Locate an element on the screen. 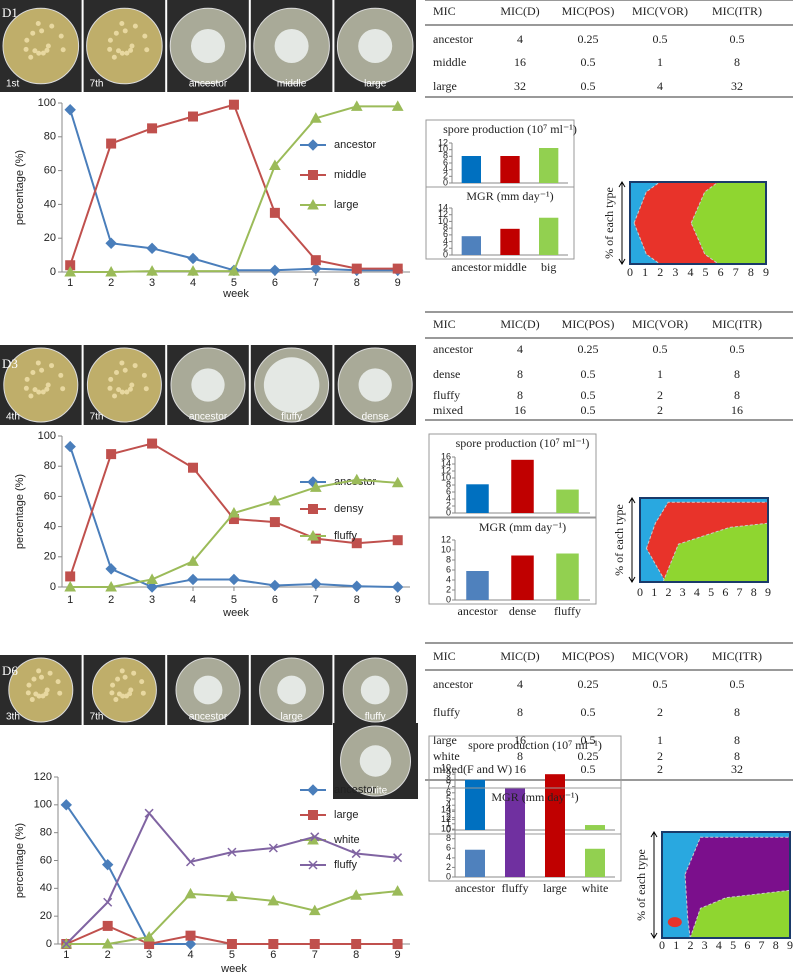 This screenshot has height=979, width=793. chart-title: spore production (10⁷ ml⁻¹) is located at coordinates (523, 443).